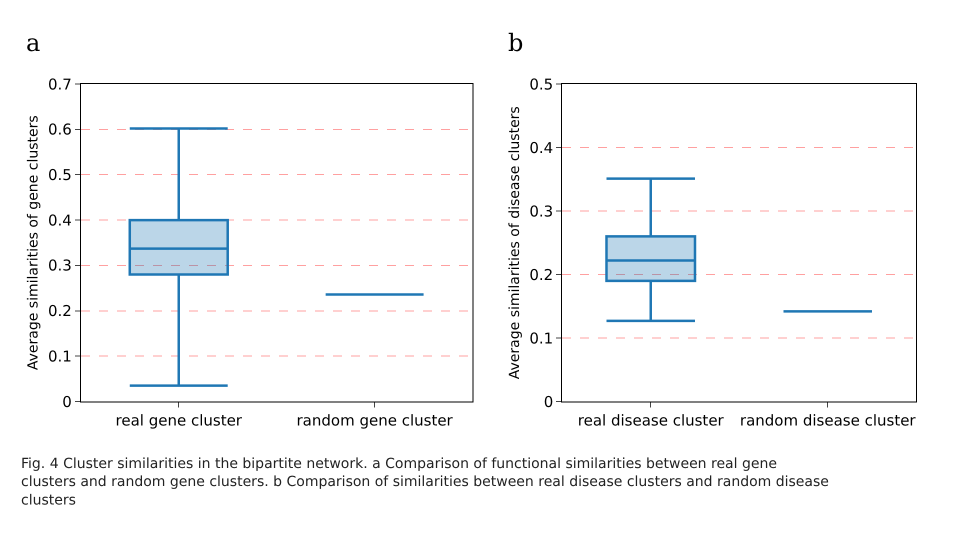 This screenshot has height=538, width=964. What do you see at coordinates (516, 43) in the screenshot?
I see `chart-title: b` at bounding box center [516, 43].